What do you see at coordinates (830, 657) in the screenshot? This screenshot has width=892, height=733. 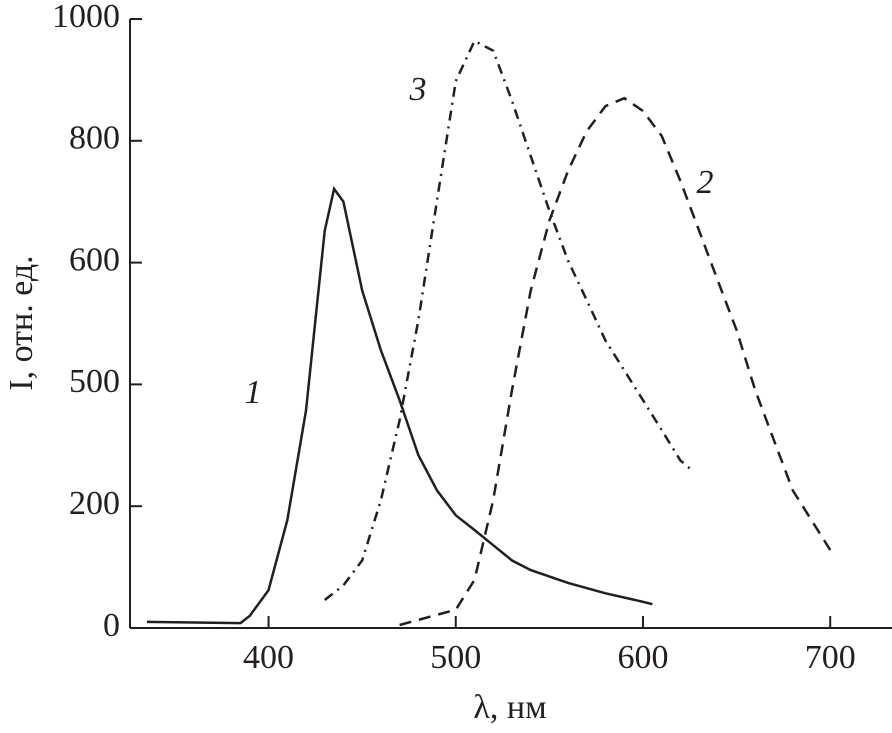 I see `x-tick-label: 700` at bounding box center [830, 657].